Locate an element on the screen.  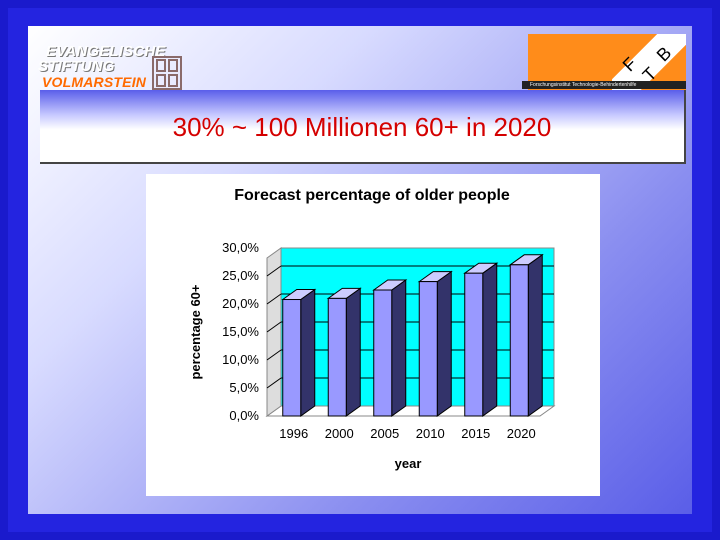
x-tick-label: 2000 is located at coordinates (339, 433).